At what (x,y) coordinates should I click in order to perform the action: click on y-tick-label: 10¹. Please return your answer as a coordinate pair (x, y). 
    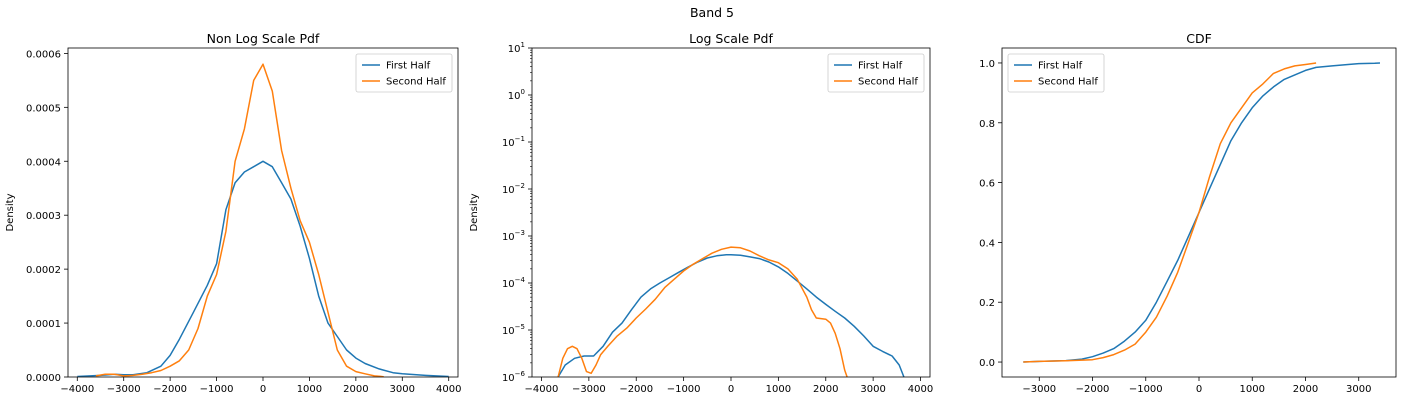
    Looking at the image, I should click on (516, 48).